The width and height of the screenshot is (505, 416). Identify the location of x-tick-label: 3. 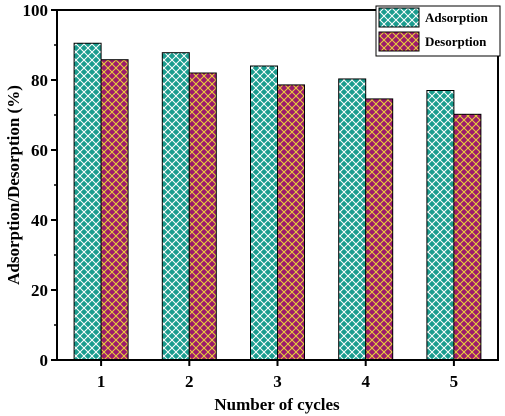
(277, 381).